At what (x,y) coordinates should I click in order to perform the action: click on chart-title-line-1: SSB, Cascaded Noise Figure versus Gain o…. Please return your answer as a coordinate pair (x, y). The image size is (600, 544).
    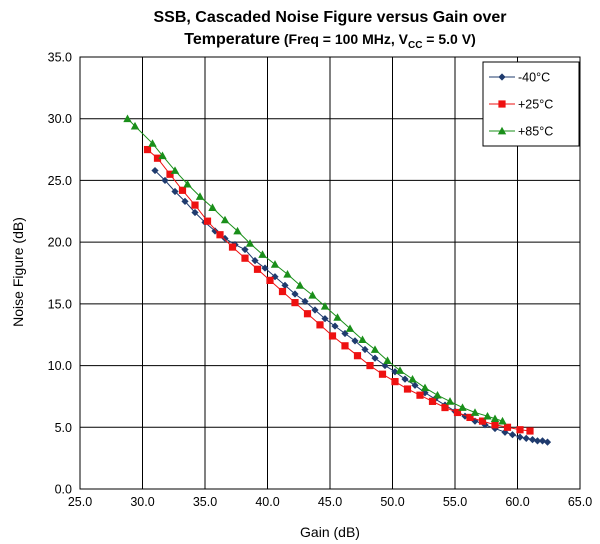
    Looking at the image, I should click on (329, 17).